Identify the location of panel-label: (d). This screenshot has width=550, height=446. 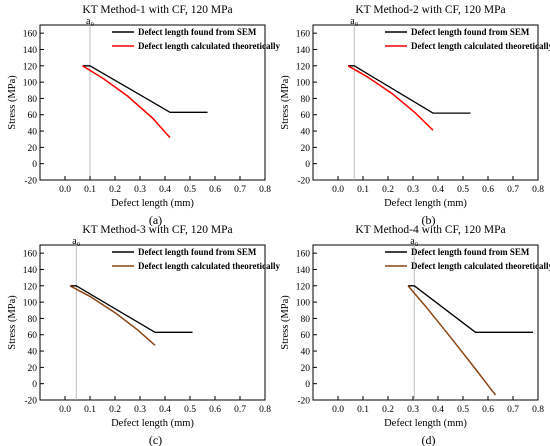
(429, 439).